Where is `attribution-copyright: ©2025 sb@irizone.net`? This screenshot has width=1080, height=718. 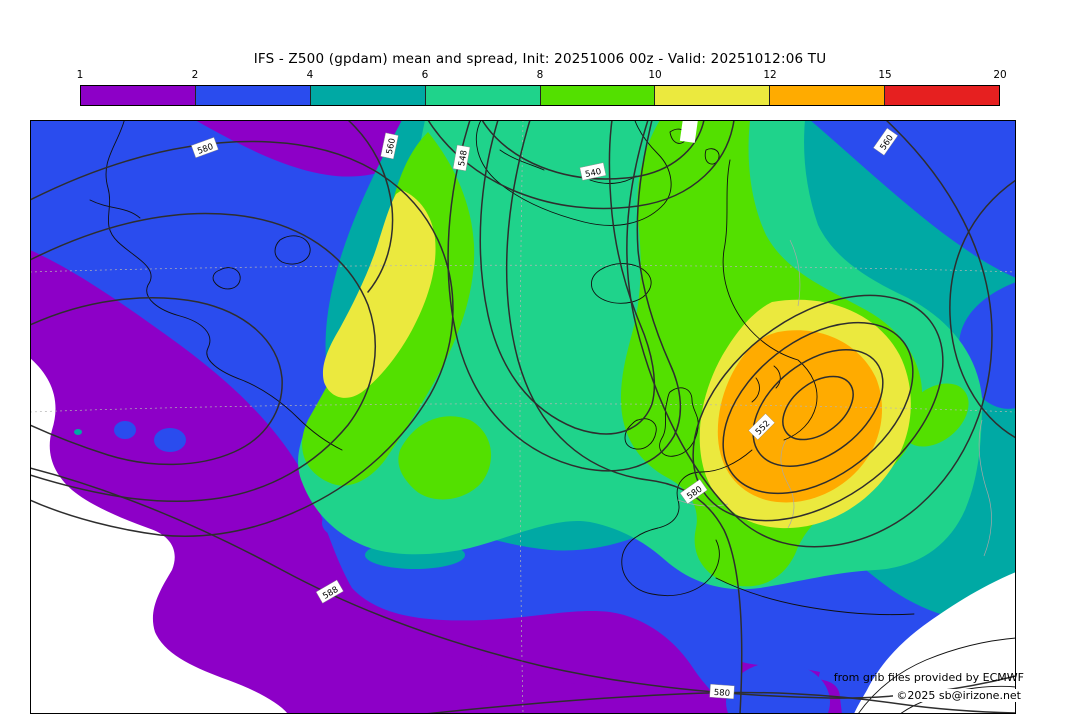
attribution-copyright: ©2025 sb@irizone.net is located at coordinates (958, 695).